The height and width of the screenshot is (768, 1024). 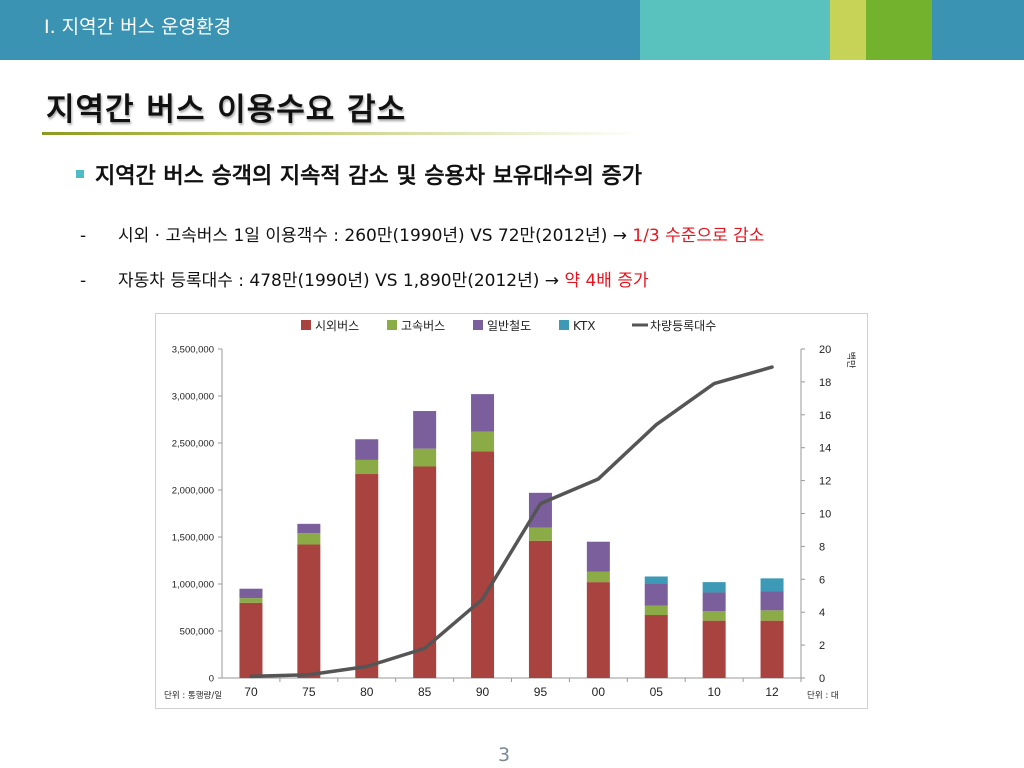 I want to click on right-tick-label: 20, so click(x=825, y=350).